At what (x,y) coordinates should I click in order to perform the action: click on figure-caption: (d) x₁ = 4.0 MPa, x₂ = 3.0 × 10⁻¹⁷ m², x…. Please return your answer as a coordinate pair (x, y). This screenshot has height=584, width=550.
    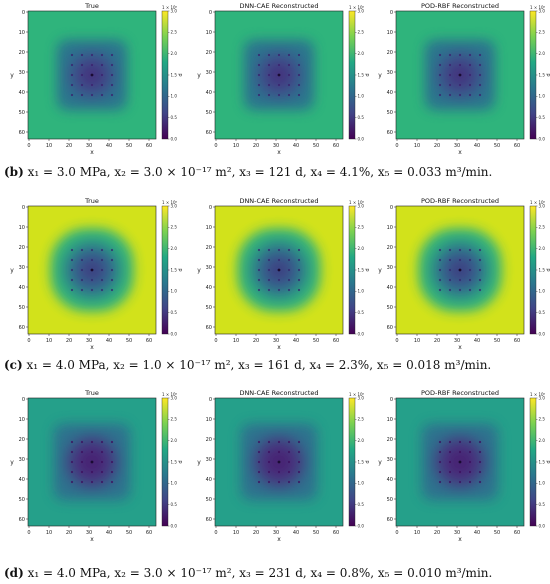
    Looking at the image, I should click on (248, 573).